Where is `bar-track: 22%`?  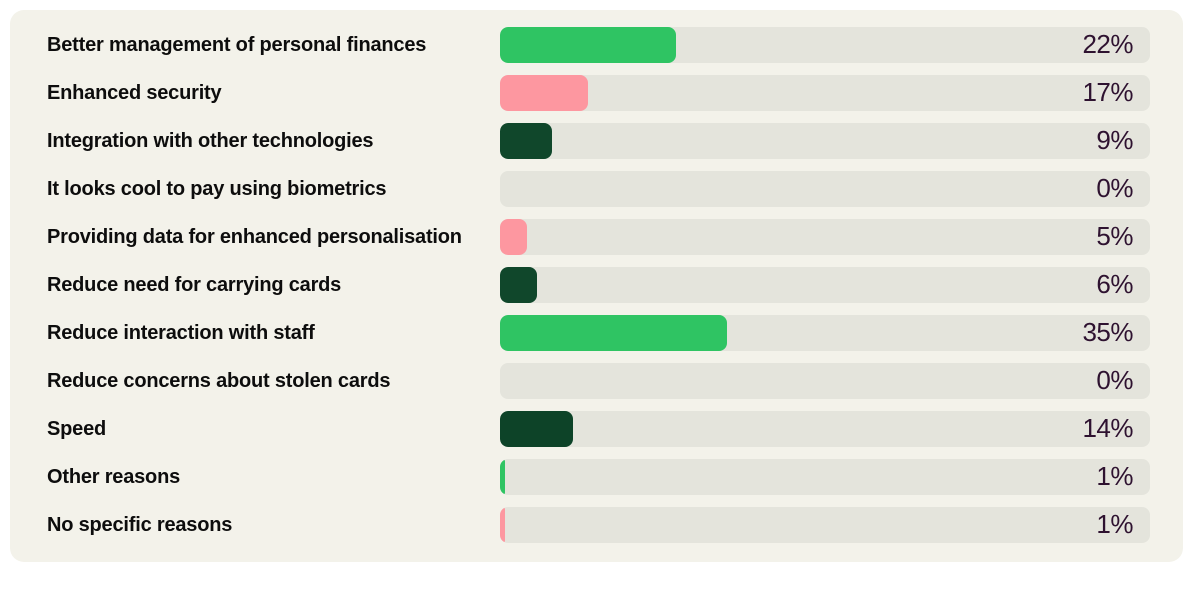 bar-track: 22% is located at coordinates (825, 45).